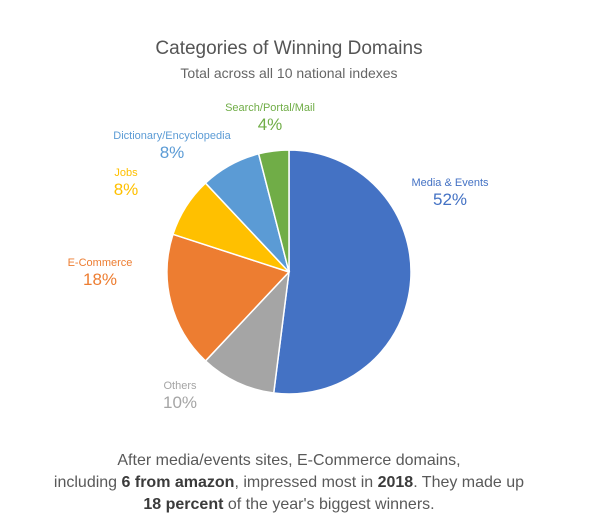 Image resolution: width=598 pixels, height=524 pixels. Describe the element at coordinates (183, 504) in the screenshot. I see `caption-percent: 18 percent` at that location.